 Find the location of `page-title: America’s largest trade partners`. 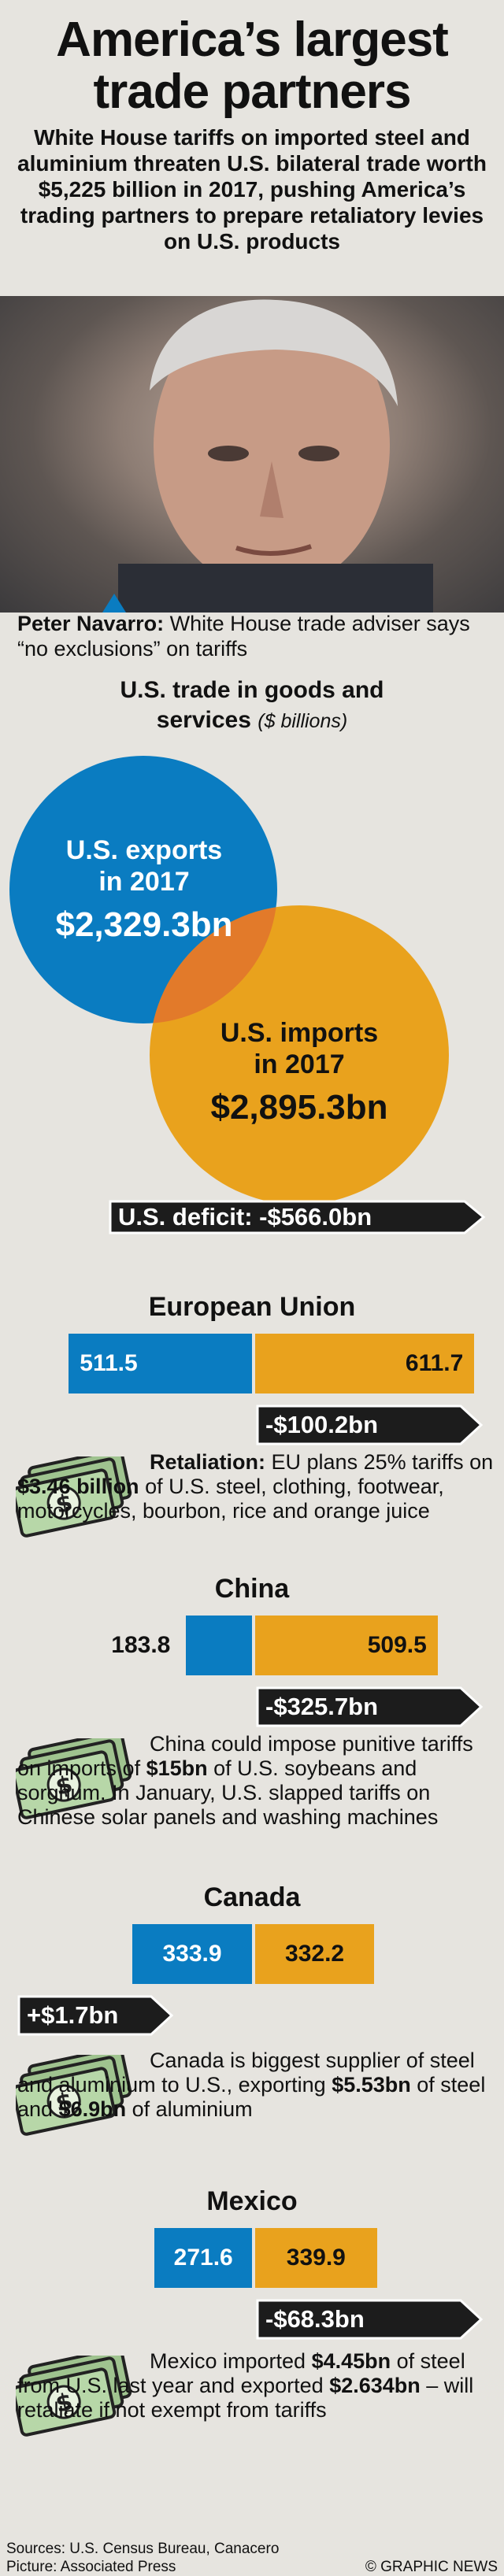

page-title: America’s largest trade partners is located at coordinates (252, 66).